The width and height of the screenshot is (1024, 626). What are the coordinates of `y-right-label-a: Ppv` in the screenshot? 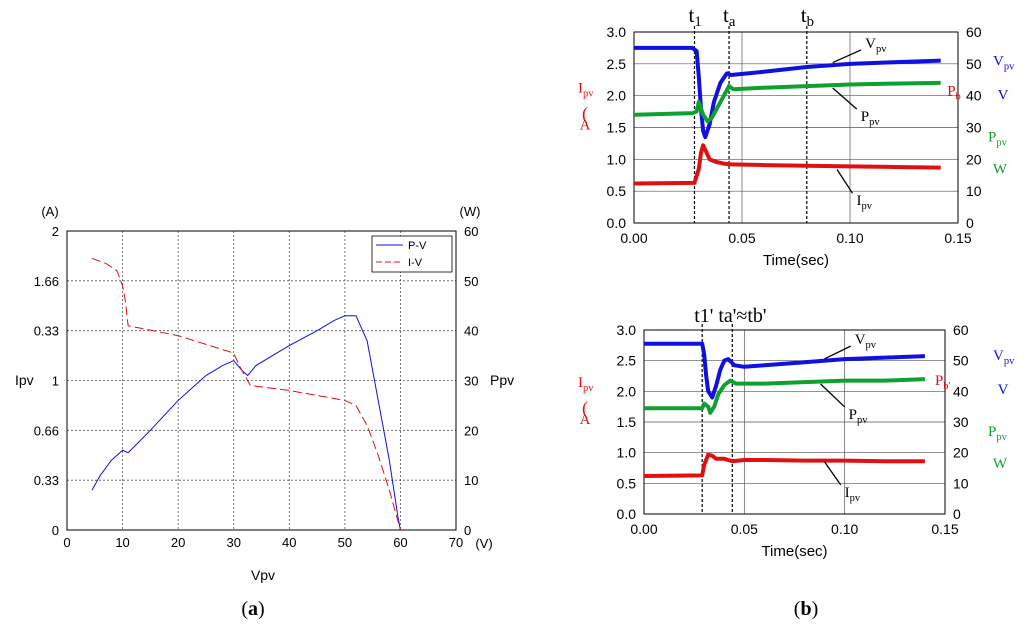 It's located at (502, 380).